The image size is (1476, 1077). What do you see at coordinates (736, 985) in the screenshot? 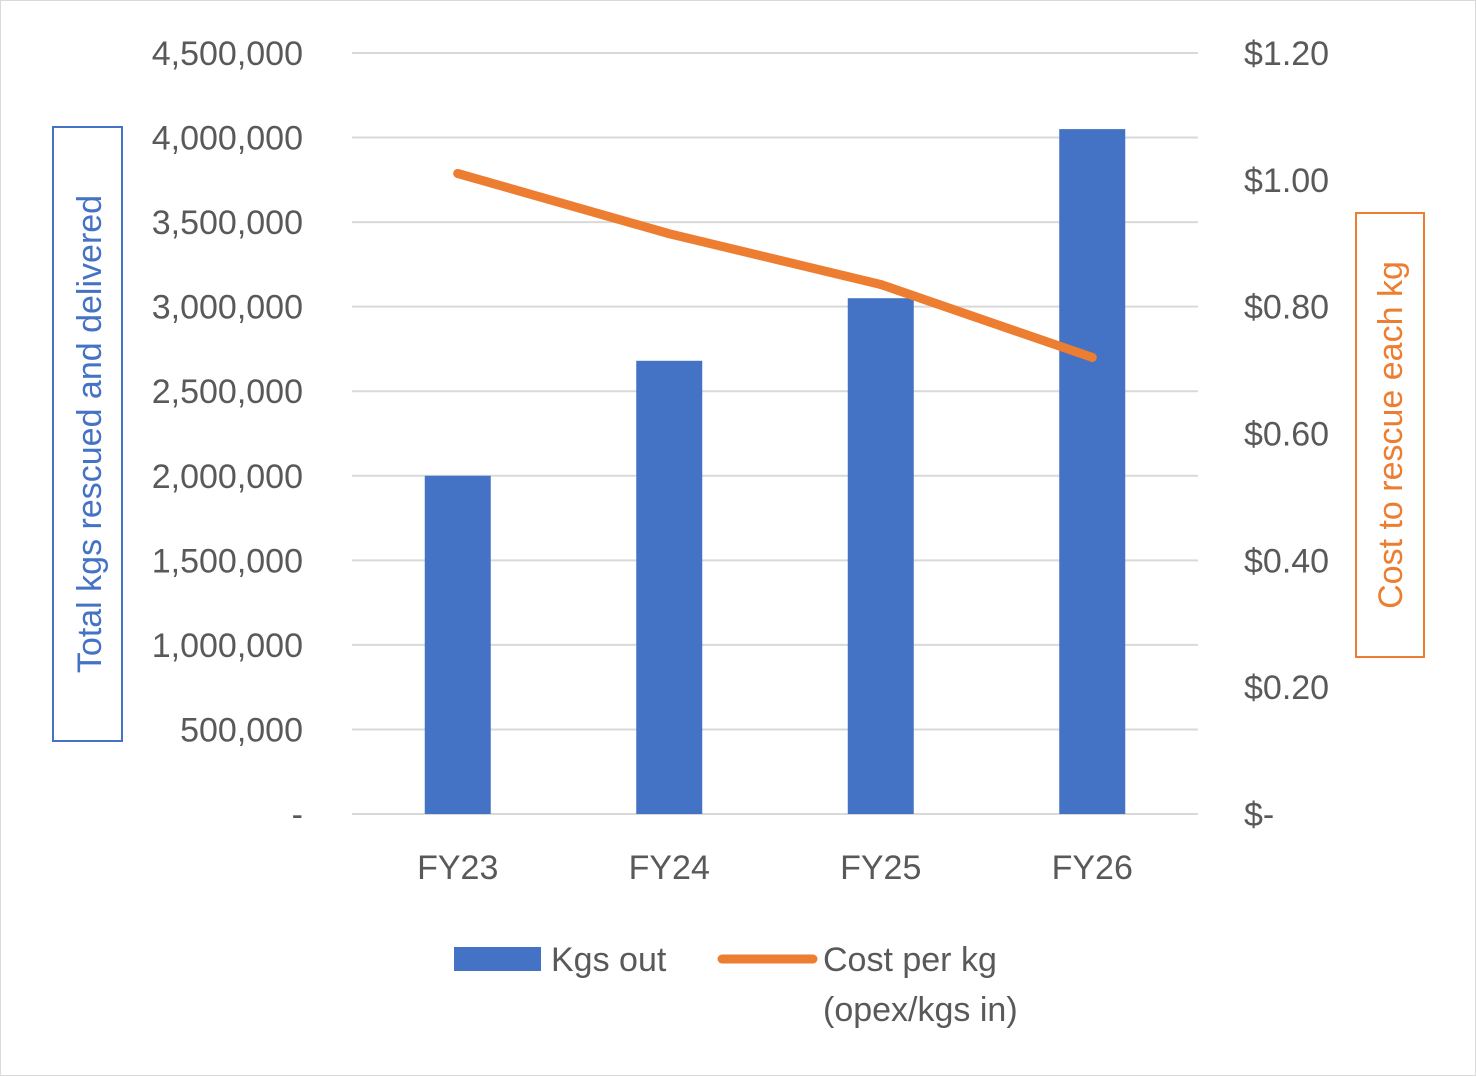
I see `legend: Kgs out Cost per kg (opex/kgs in)` at bounding box center [736, 985].